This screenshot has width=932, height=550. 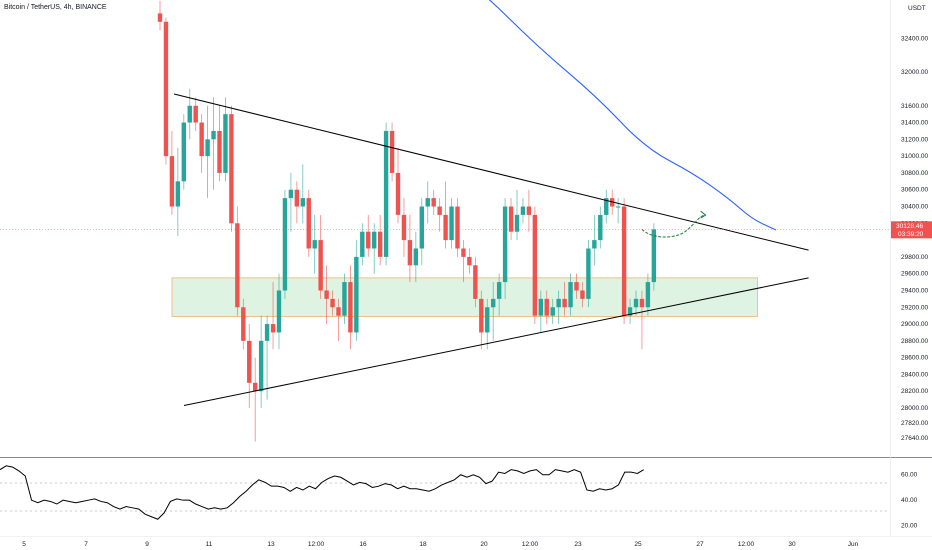 I want to click on last-price-countdown: 03:39:20, so click(x=911, y=234).